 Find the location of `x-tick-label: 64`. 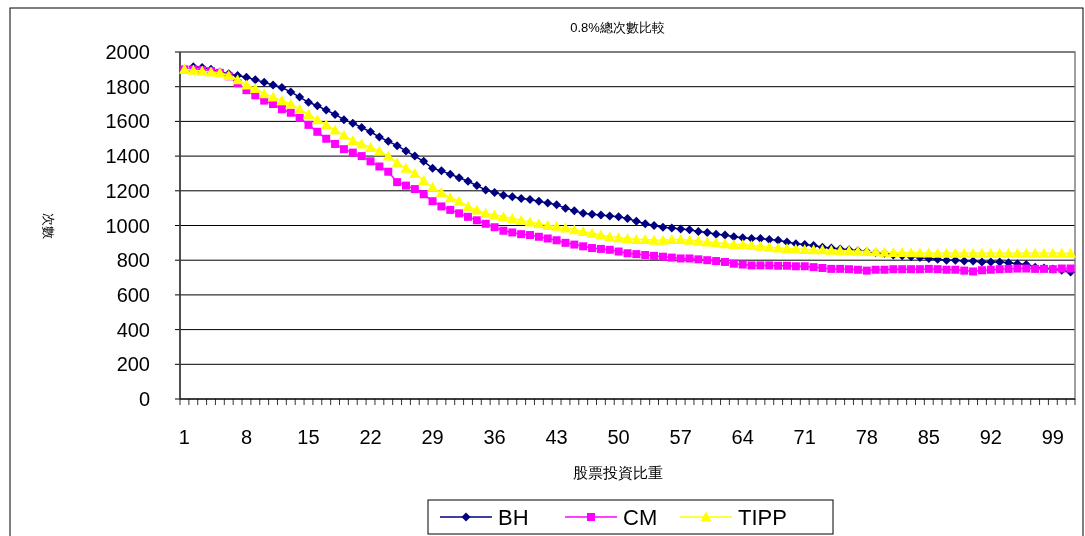

x-tick-label: 64 is located at coordinates (742, 437).